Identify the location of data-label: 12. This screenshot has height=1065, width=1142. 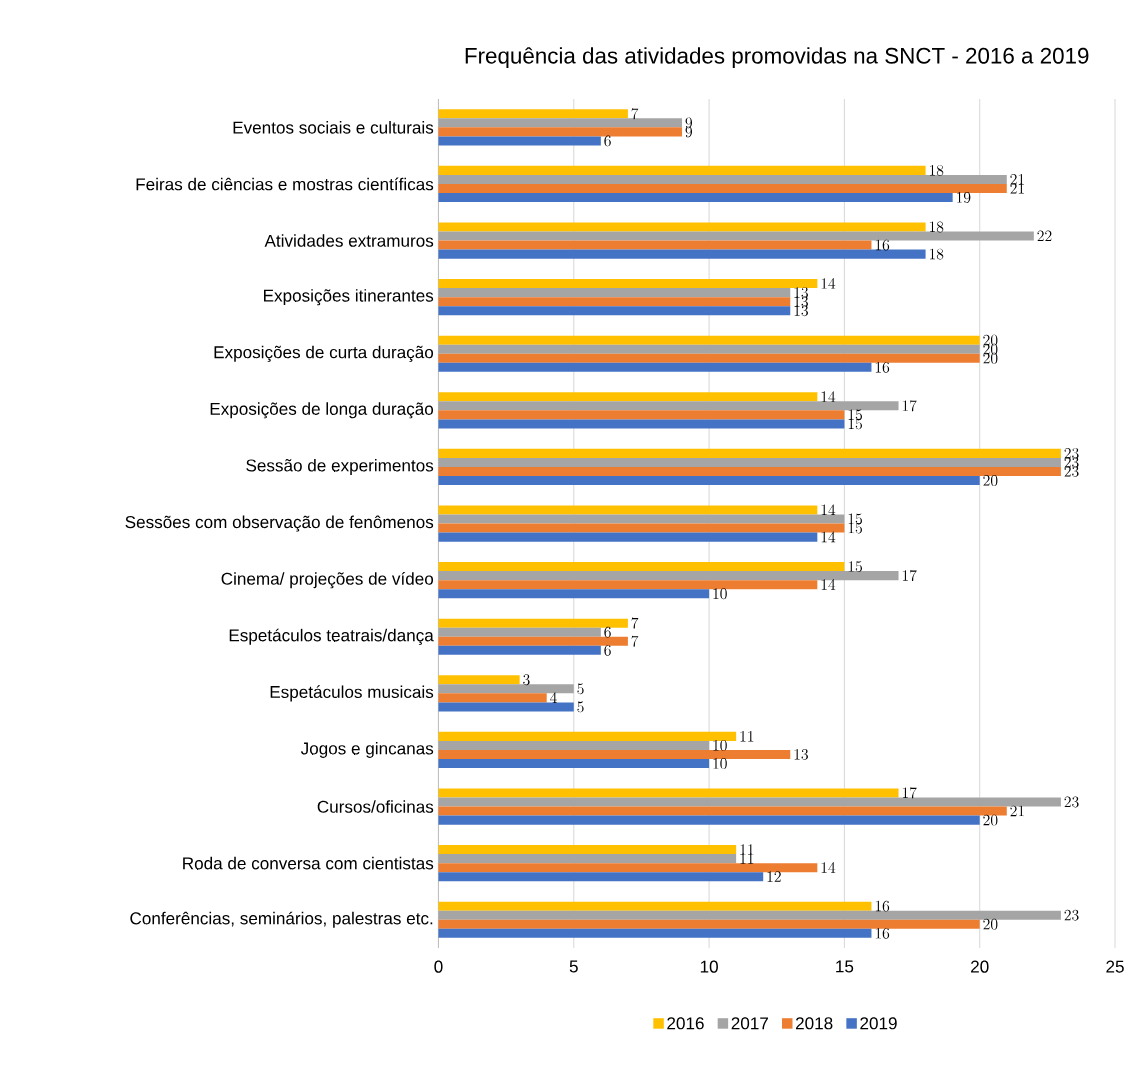
(774, 876).